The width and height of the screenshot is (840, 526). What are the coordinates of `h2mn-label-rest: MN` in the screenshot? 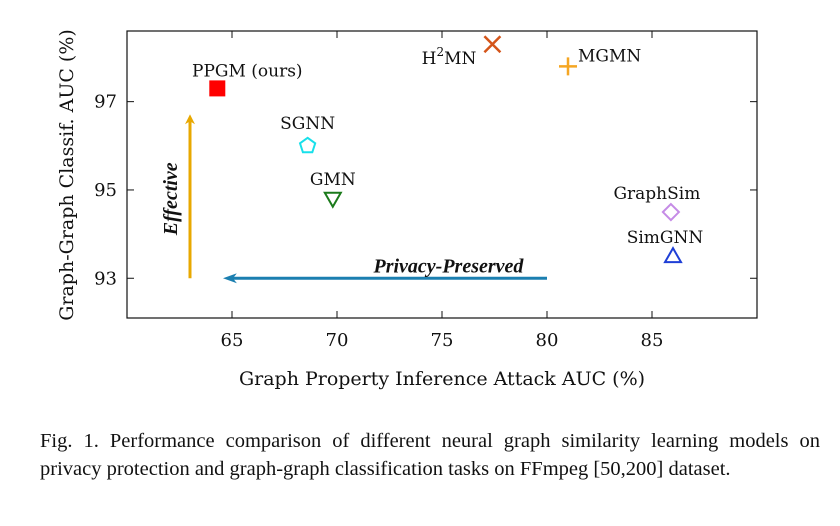 It's located at (460, 59).